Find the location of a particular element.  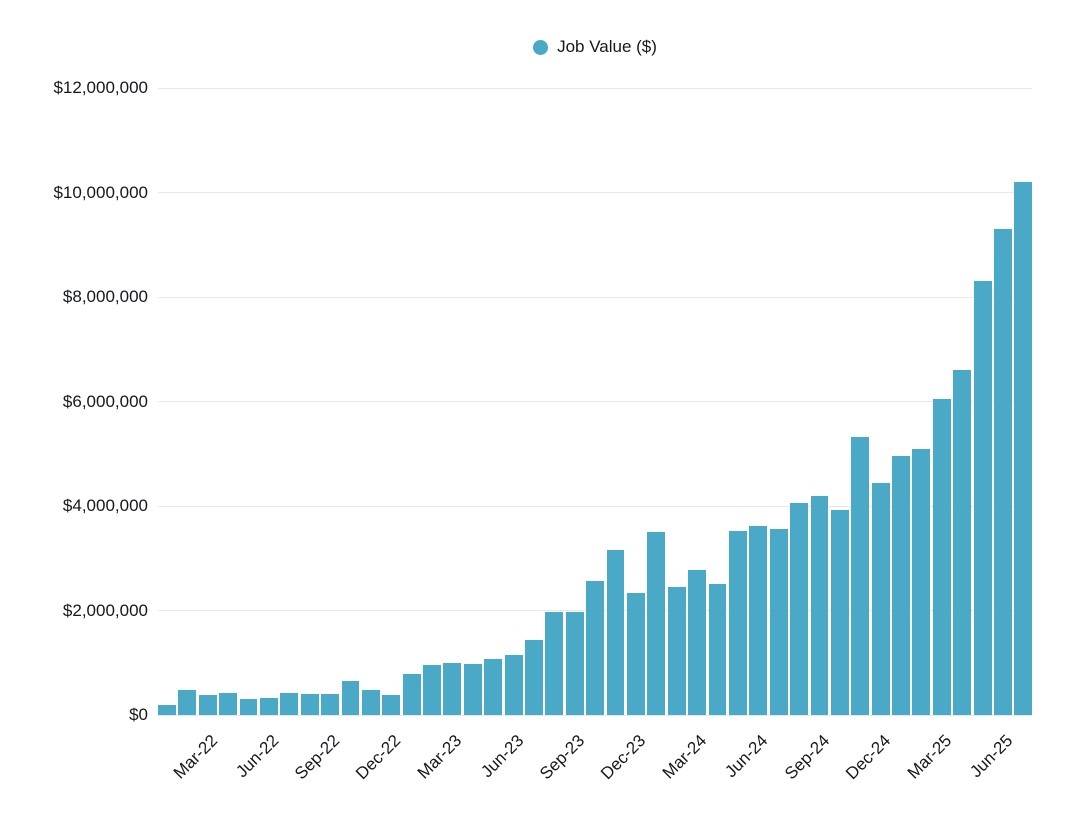

x-tick-label: Sep-23 is located at coordinates (562, 757).